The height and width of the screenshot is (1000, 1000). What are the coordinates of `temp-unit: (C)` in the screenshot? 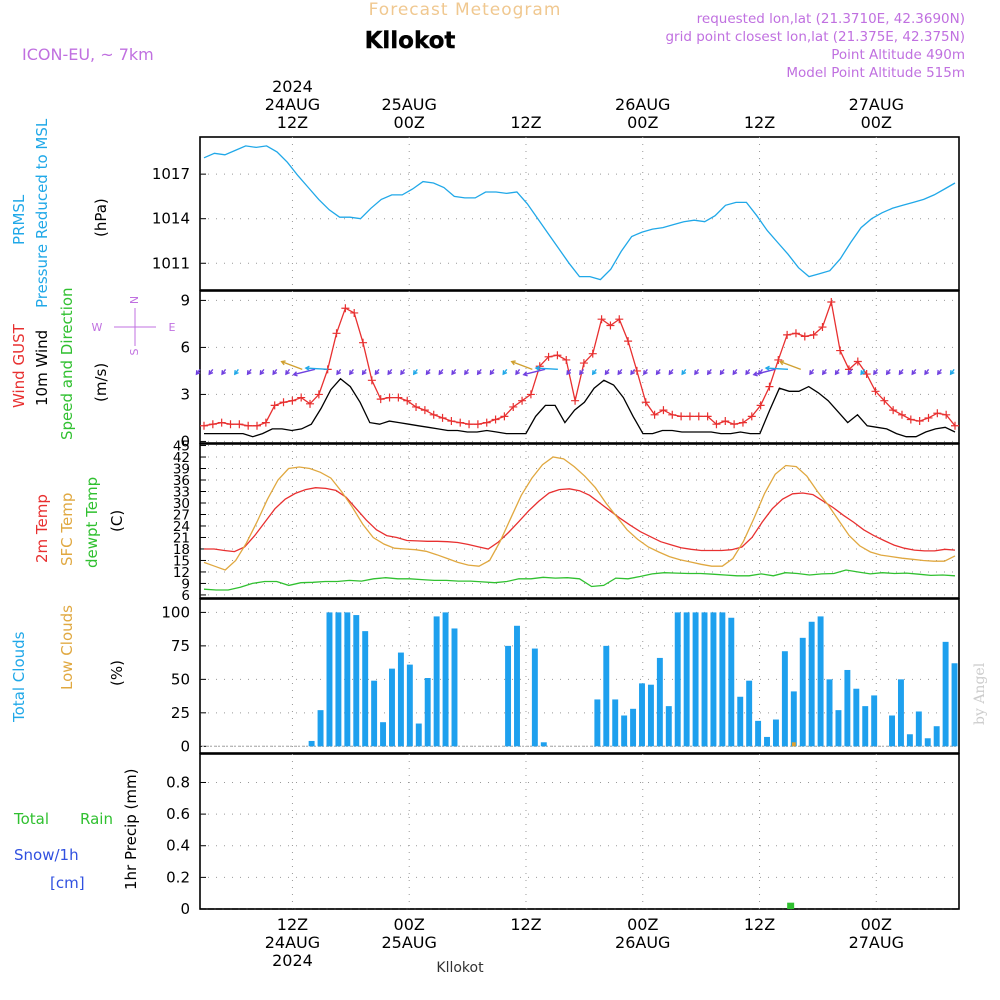 It's located at (117, 521).